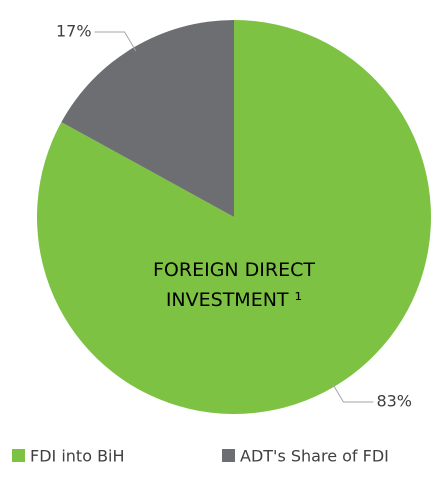 Image resolution: width=431 pixels, height=489 pixels. I want to click on chart-title: FOREIGN DIRECT INVESTMENT ¹, so click(234, 285).